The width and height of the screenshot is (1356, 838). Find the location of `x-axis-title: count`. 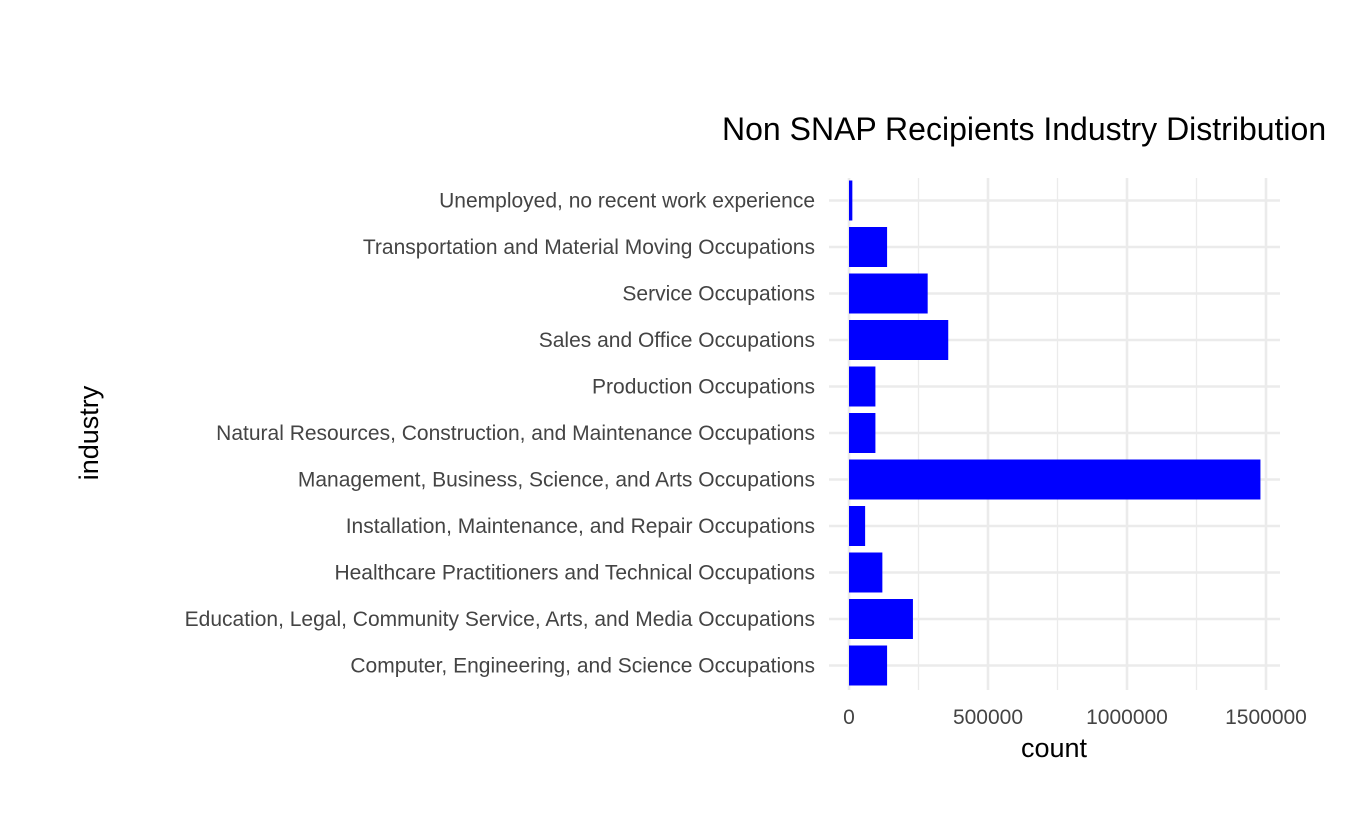

x-axis-title: count is located at coordinates (1054, 748).